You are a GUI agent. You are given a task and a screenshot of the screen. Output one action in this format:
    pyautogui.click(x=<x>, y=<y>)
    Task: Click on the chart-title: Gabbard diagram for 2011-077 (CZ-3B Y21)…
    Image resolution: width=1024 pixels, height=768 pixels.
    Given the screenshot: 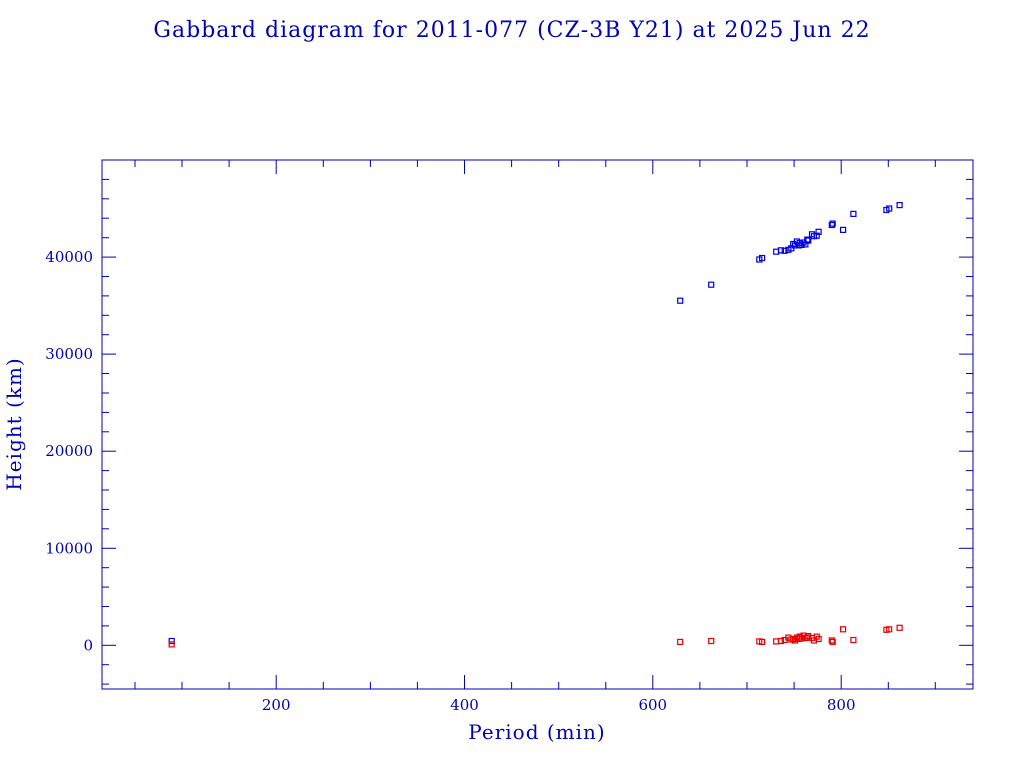 What is the action you would take?
    pyautogui.click(x=511, y=30)
    